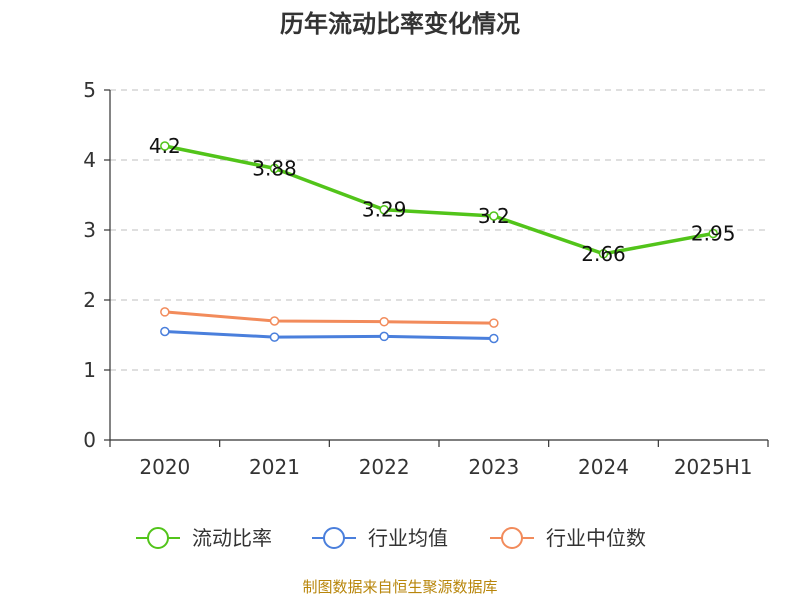 The height and width of the screenshot is (600, 800). Describe the element at coordinates (274, 467) in the screenshot. I see `x-tick-label: 2021` at that location.